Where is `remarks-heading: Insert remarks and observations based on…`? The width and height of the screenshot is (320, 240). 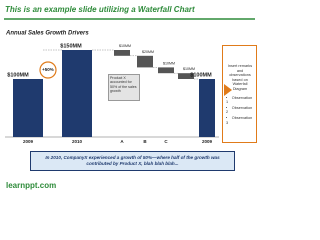
remarks-heading: Insert remarks and observations based on… is located at coordinates (240, 77).